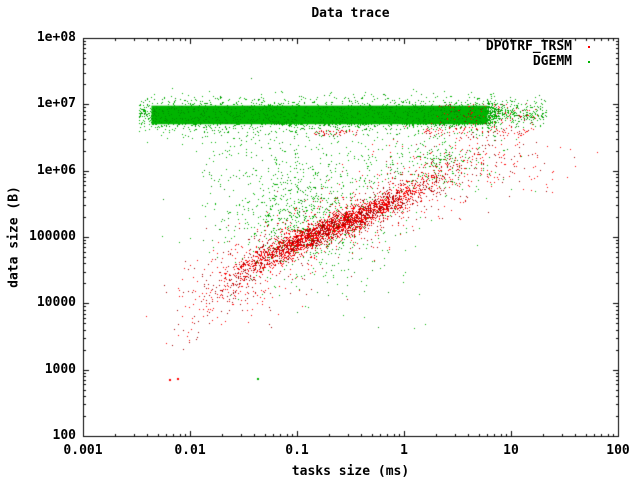  I want to click on x-tick-label: 100, so click(618, 450).